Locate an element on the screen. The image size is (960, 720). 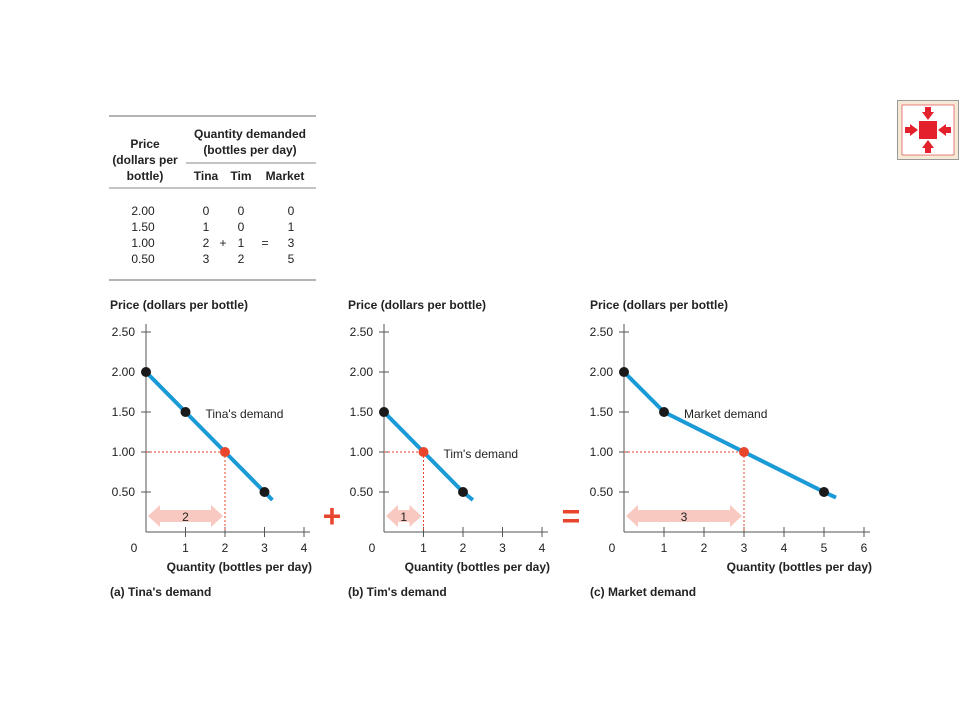
quantity-arrow-label: 1 is located at coordinates (403, 517).